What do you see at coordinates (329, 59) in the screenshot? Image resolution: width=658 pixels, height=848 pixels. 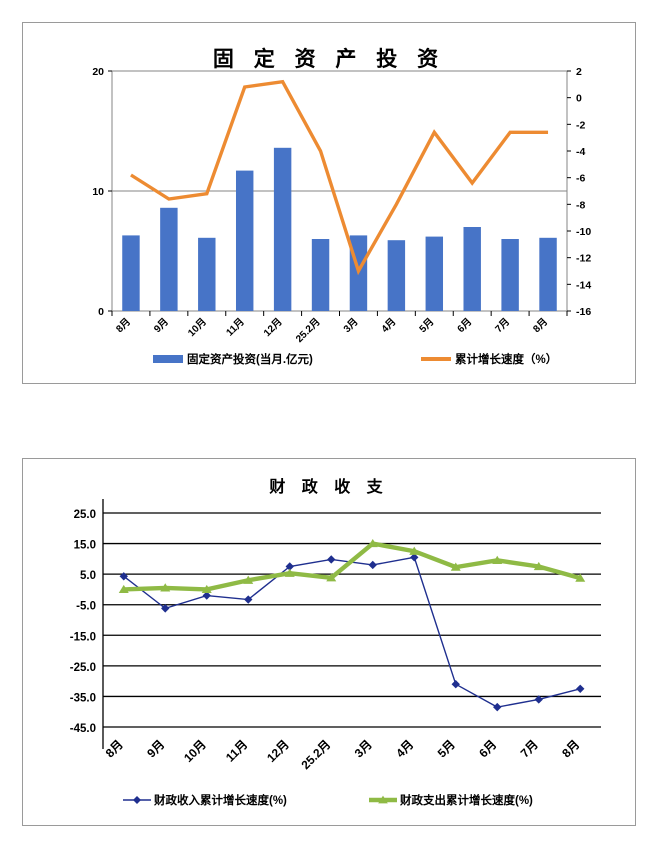 I see `chart-title-fixed-asset: 固 定 资 产 投 资` at bounding box center [329, 59].